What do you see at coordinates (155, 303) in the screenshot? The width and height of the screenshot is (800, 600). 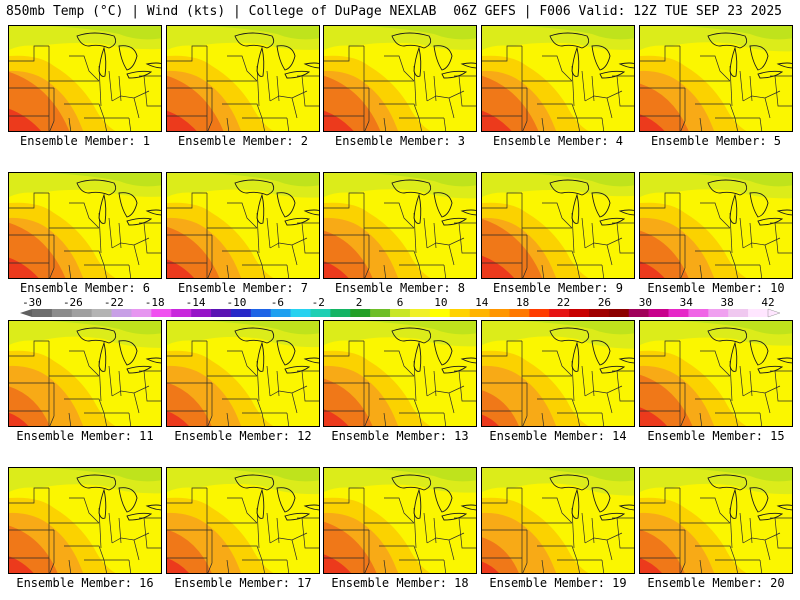 I see `colorbar-tick-label: -18` at bounding box center [155, 303].